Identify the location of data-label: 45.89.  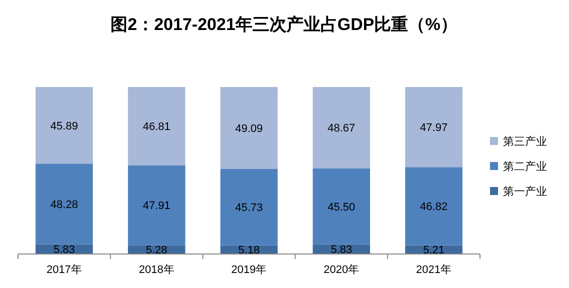
(64, 126).